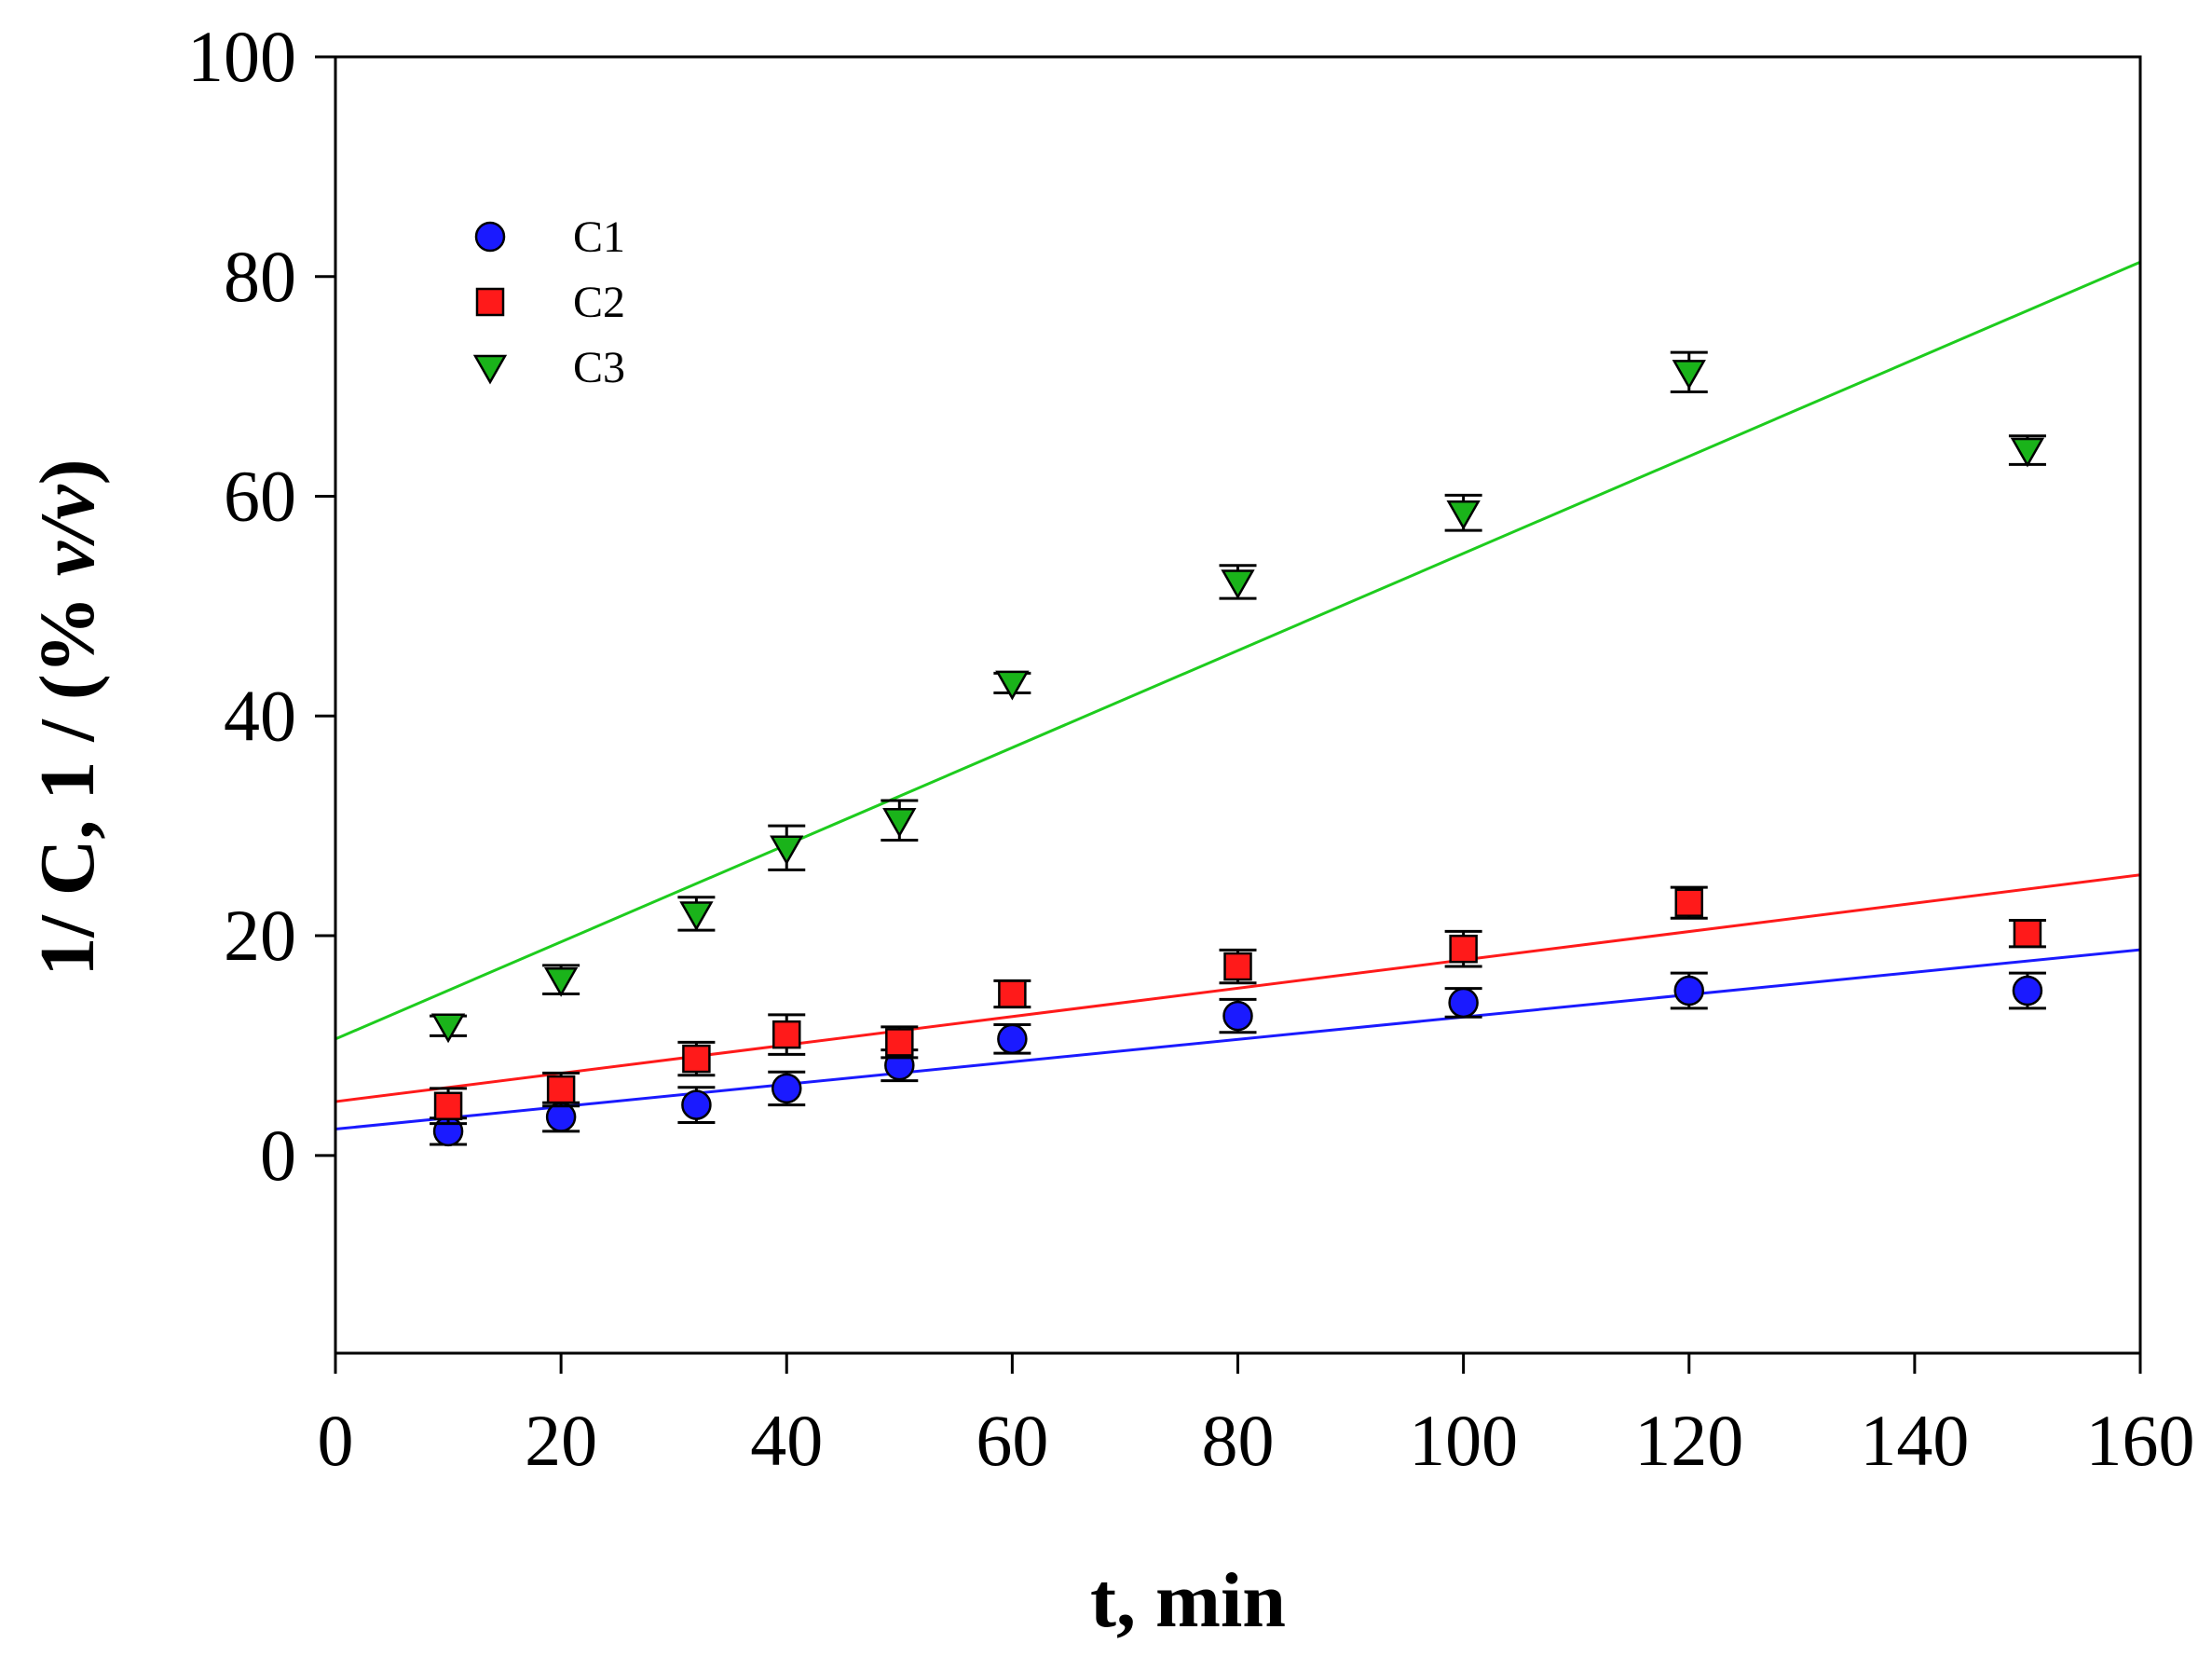  What do you see at coordinates (490, 302) in the screenshot?
I see `legend-marker-c2` at bounding box center [490, 302].